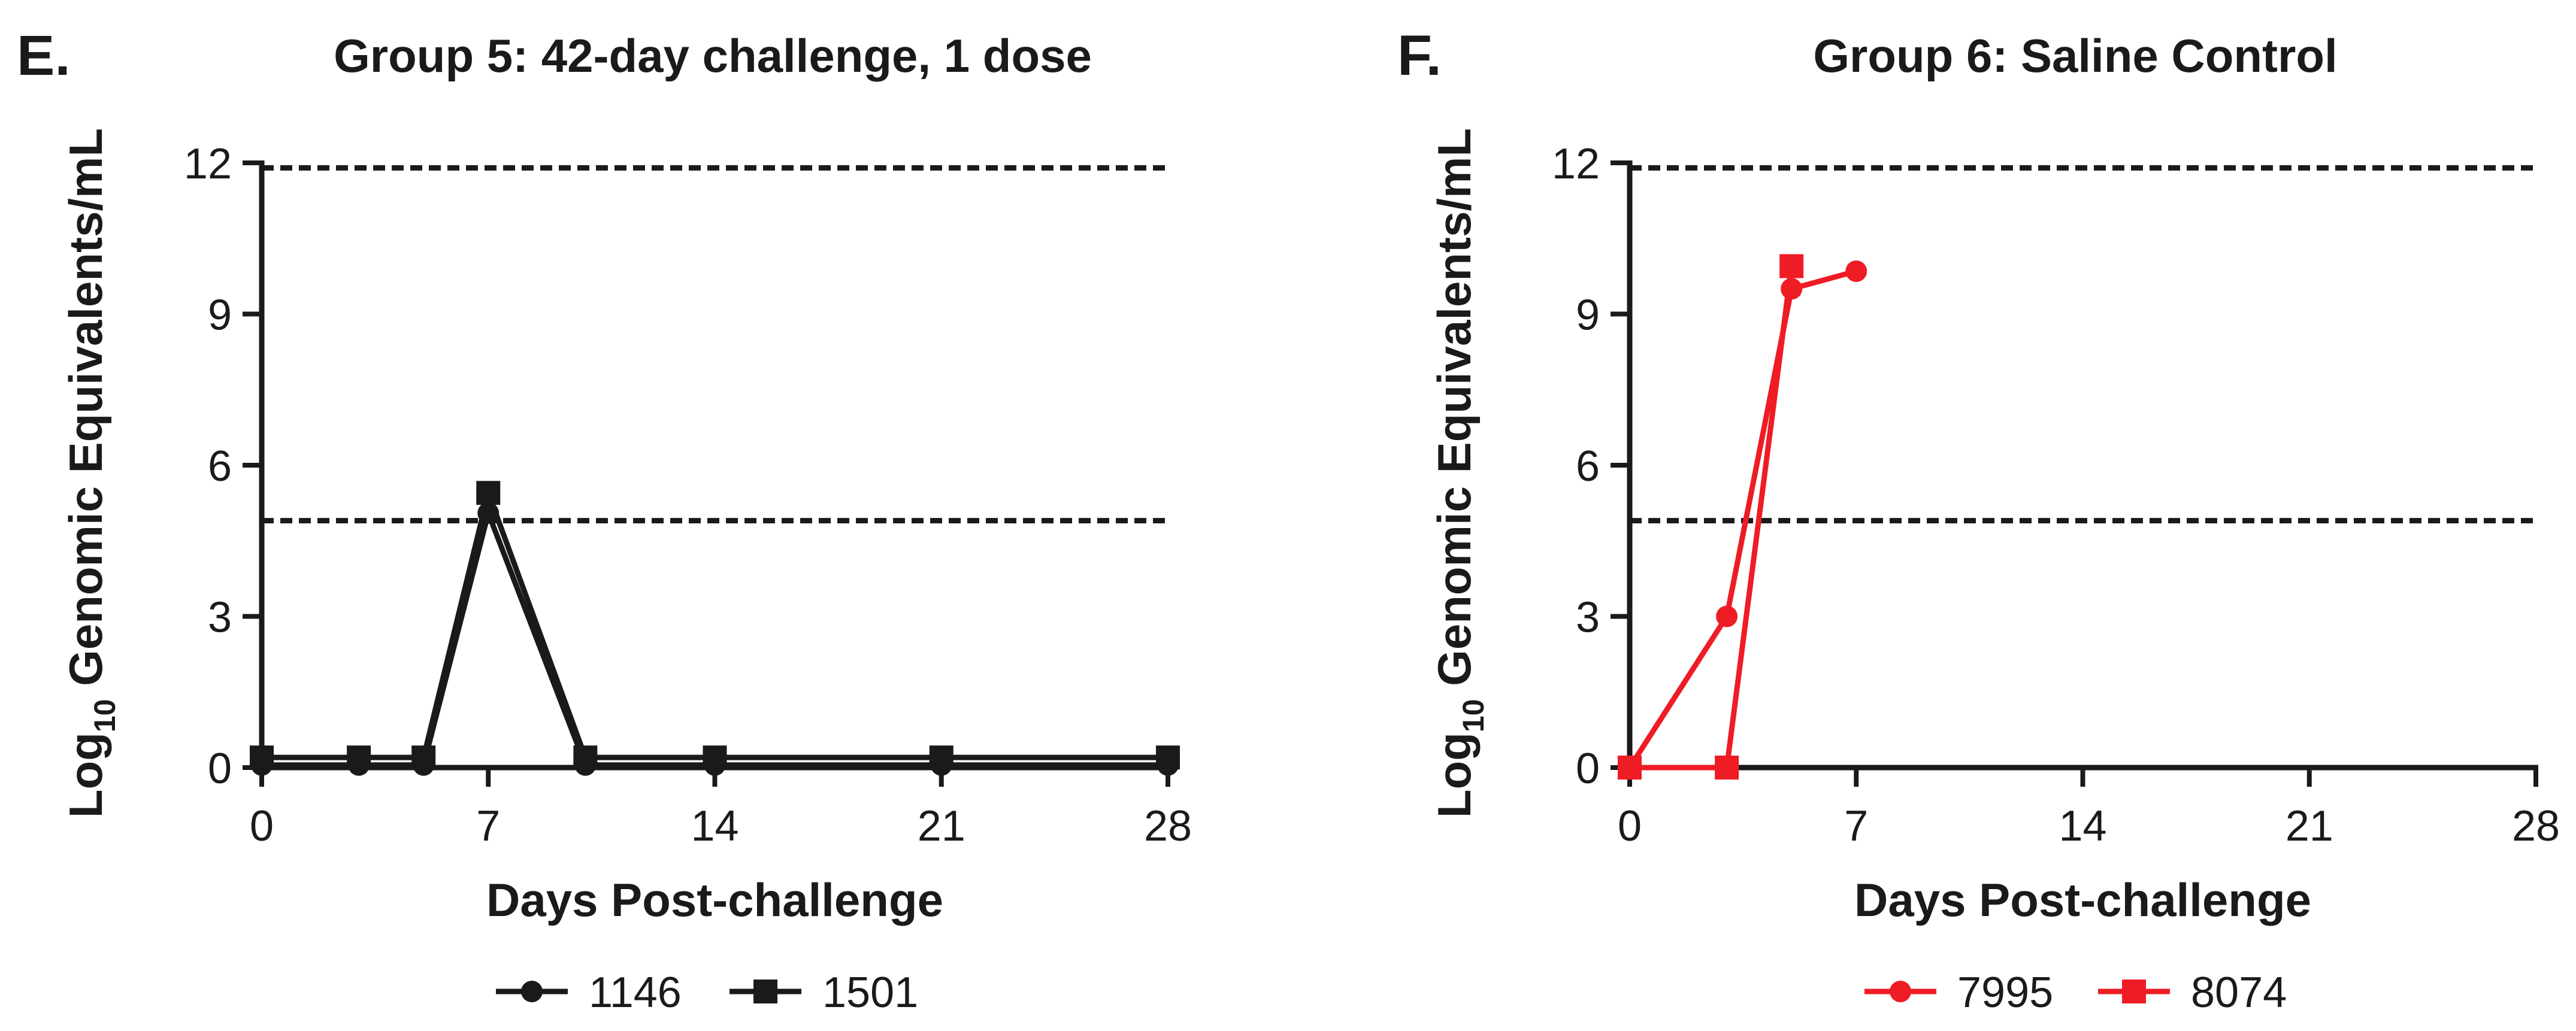 The width and height of the screenshot is (2576, 1031). Describe the element at coordinates (713, 55) in the screenshot. I see `chart-title: Group 5: 42-day challenge, 1 dose` at that location.